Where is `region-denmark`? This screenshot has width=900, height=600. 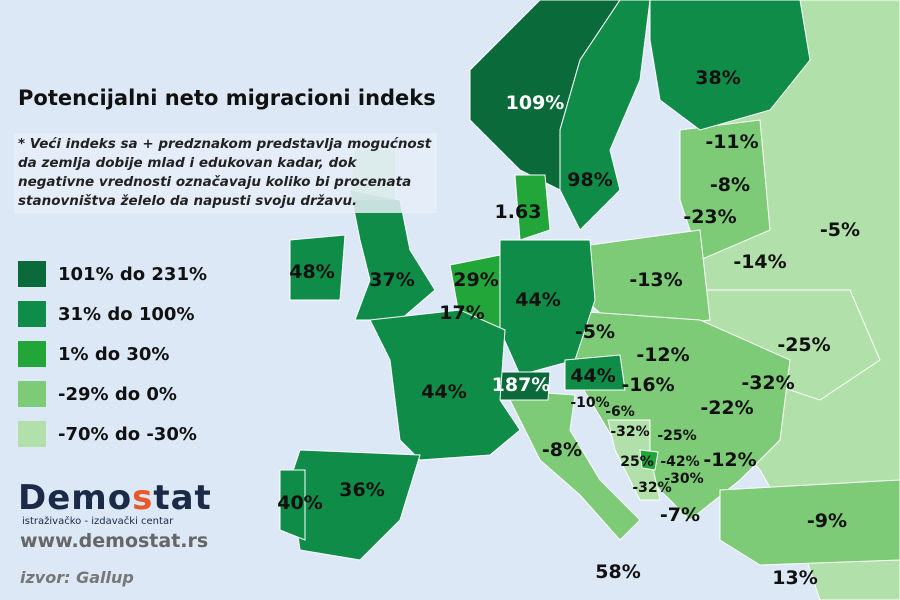
region-denmark is located at coordinates (532, 207).